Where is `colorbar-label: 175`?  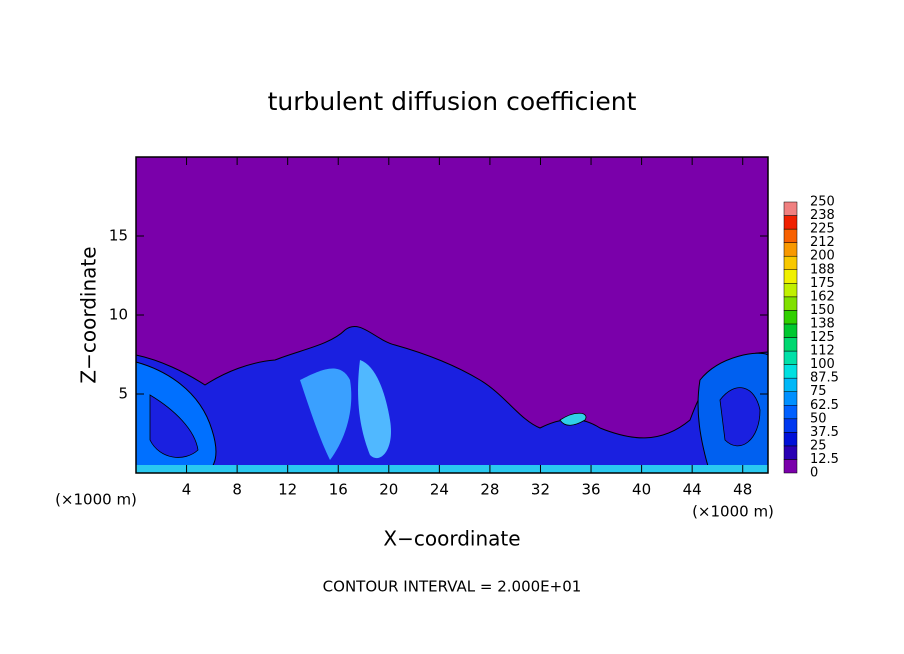
colorbar-label: 175 is located at coordinates (822, 283).